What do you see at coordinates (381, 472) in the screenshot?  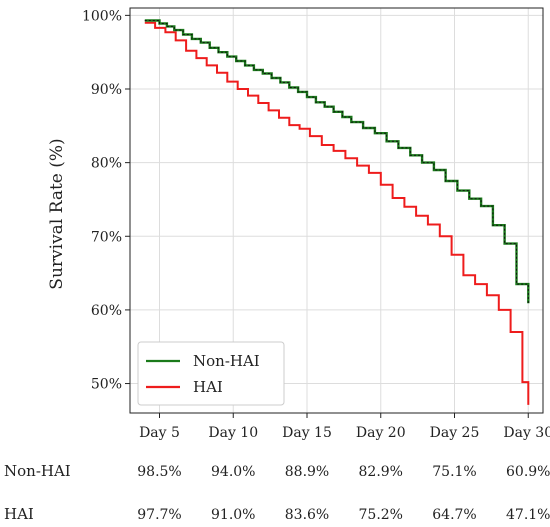 I see `table-cell: 82.9%` at bounding box center [381, 472].